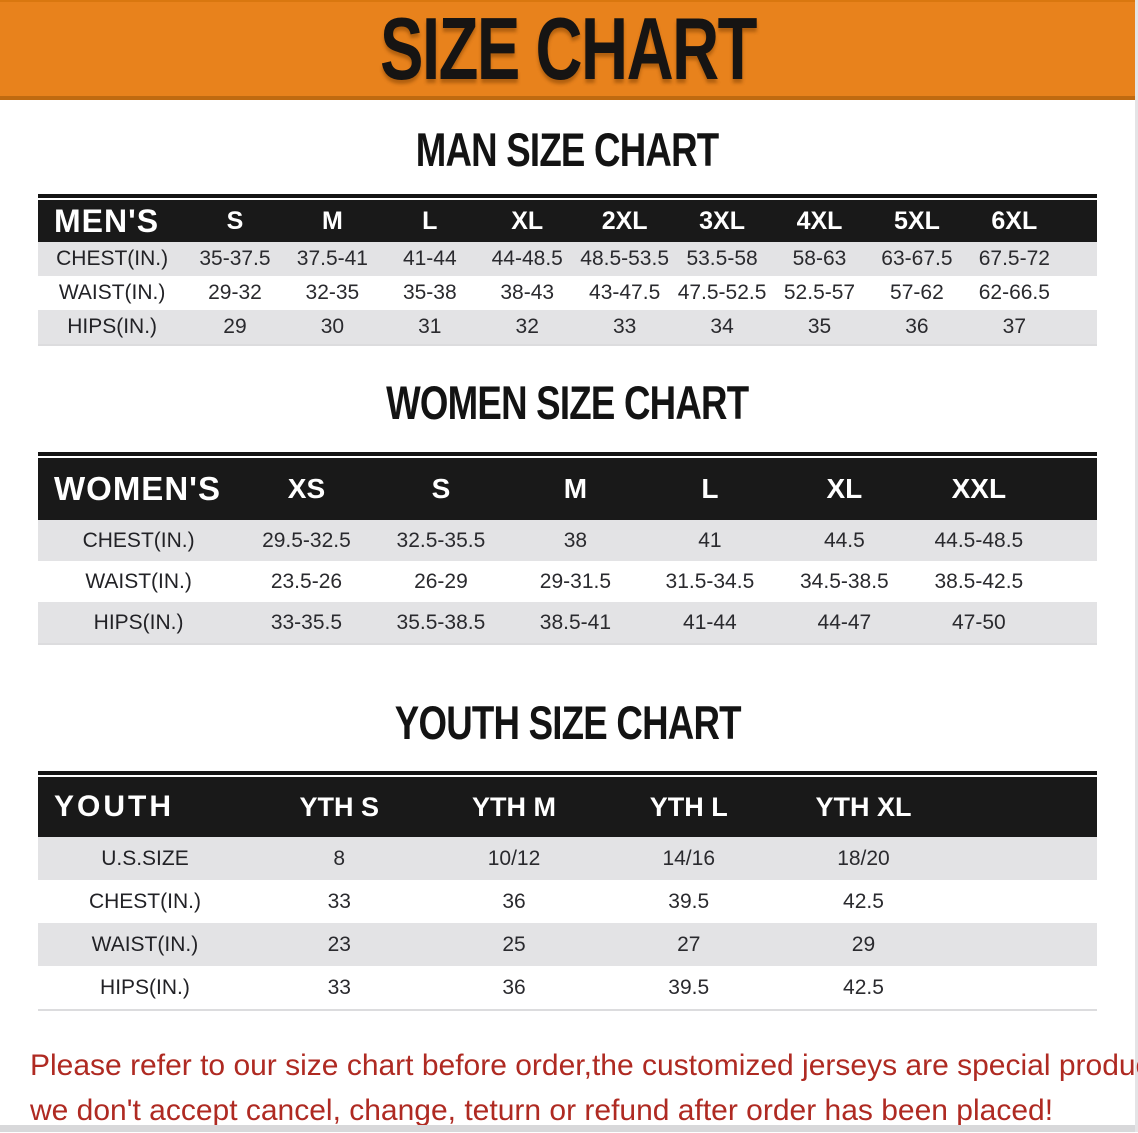 Image resolution: width=1138 pixels, height=1133 pixels. What do you see at coordinates (917, 221) in the screenshot?
I see `men-col-header-5xl: 5XL` at bounding box center [917, 221].